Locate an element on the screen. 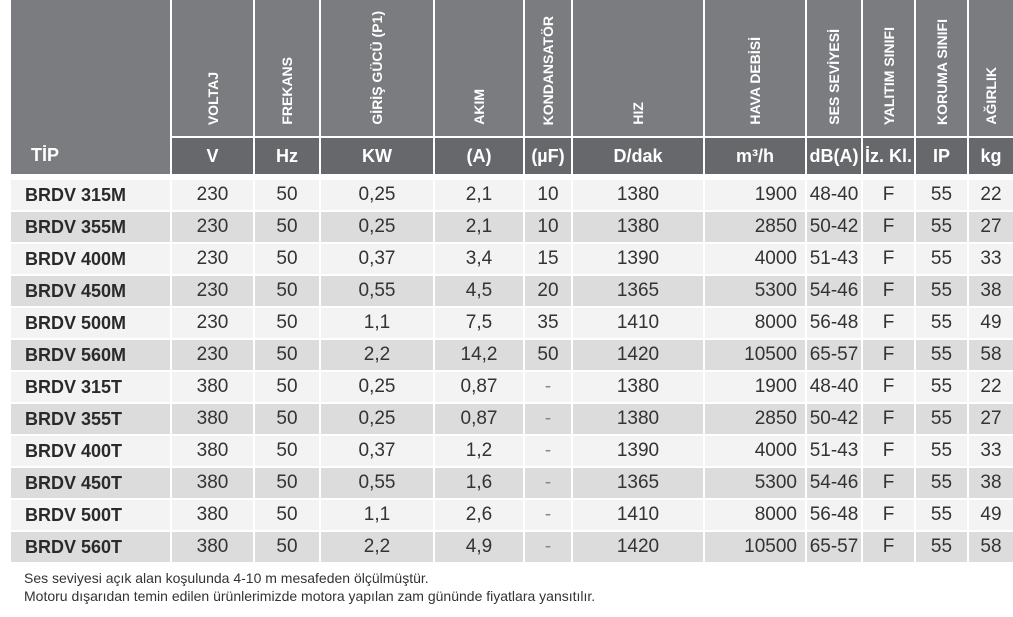  cell-giris-gucu: 1,1 is located at coordinates (377, 323).